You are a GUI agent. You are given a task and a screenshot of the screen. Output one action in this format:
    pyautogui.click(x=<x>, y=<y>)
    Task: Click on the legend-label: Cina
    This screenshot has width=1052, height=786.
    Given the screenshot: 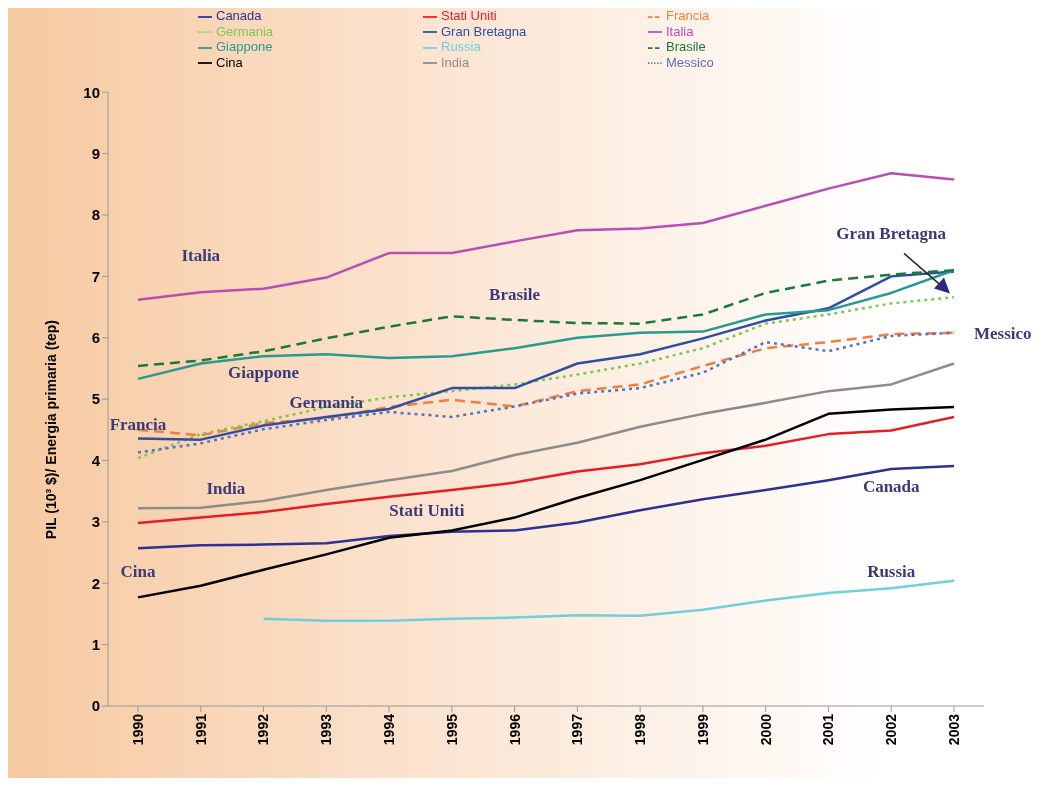 What is the action you would take?
    pyautogui.click(x=229, y=62)
    